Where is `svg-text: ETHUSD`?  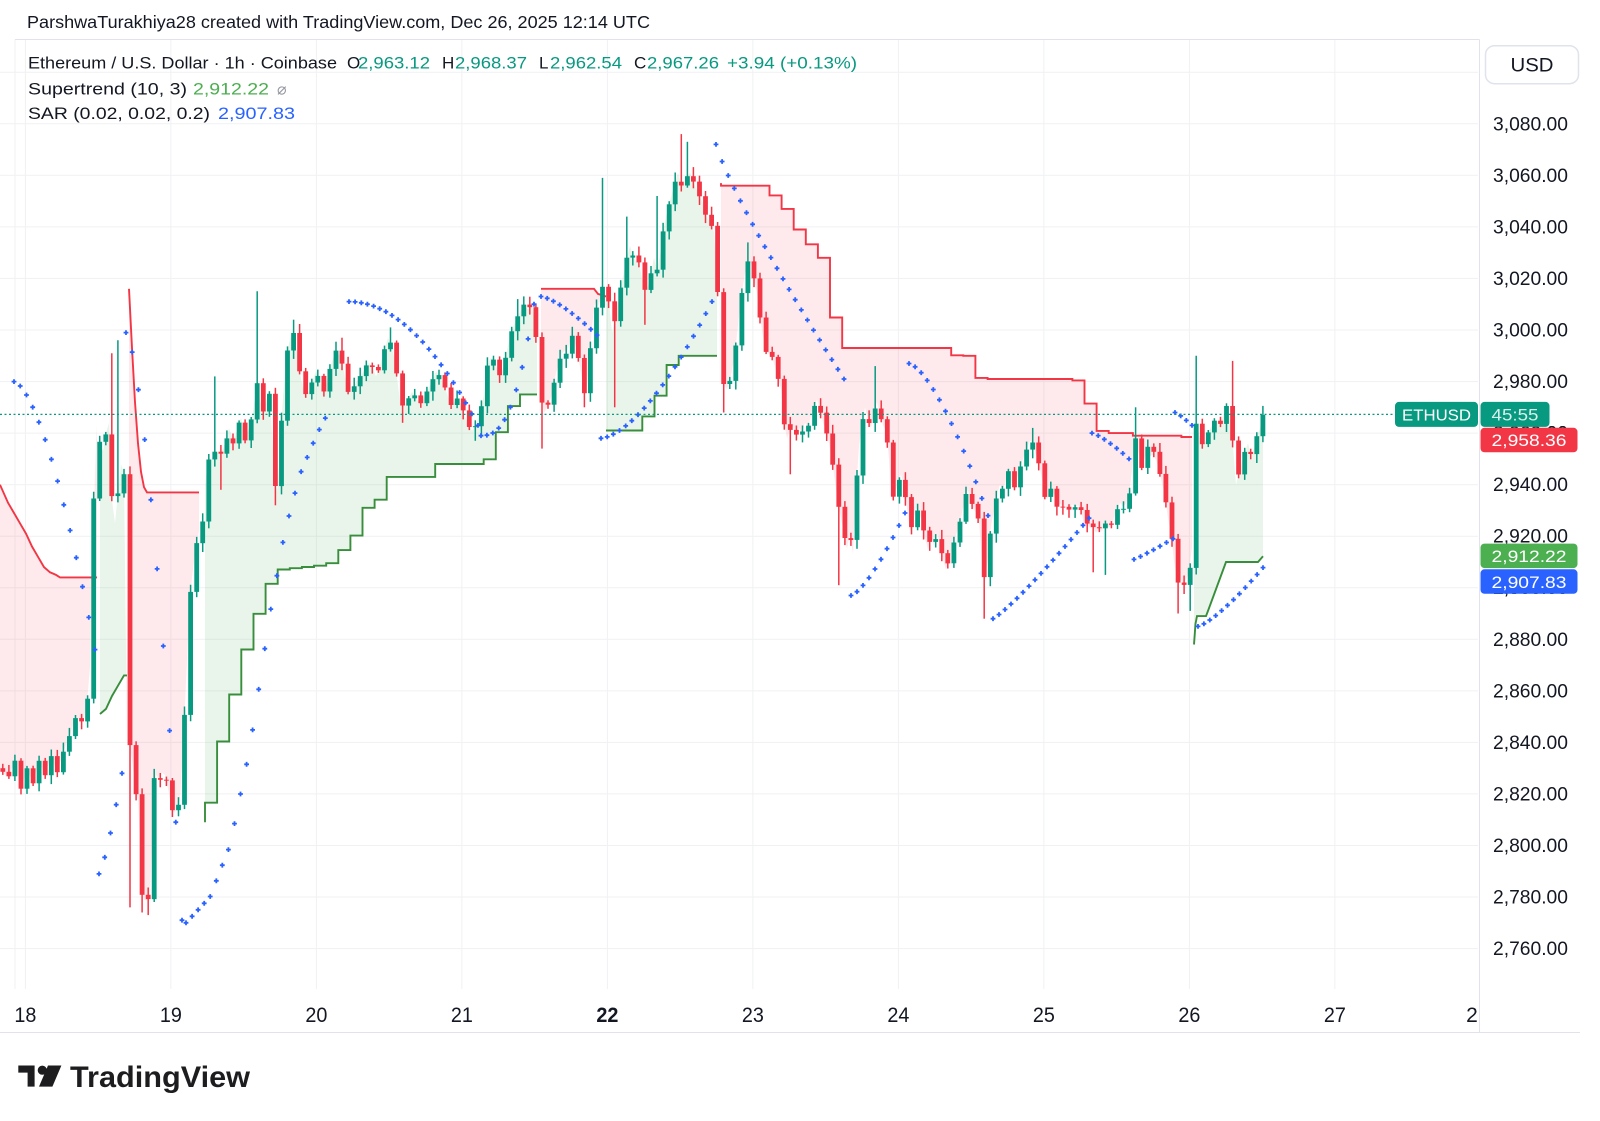
svg-text: ETHUSD is located at coordinates (1436, 416).